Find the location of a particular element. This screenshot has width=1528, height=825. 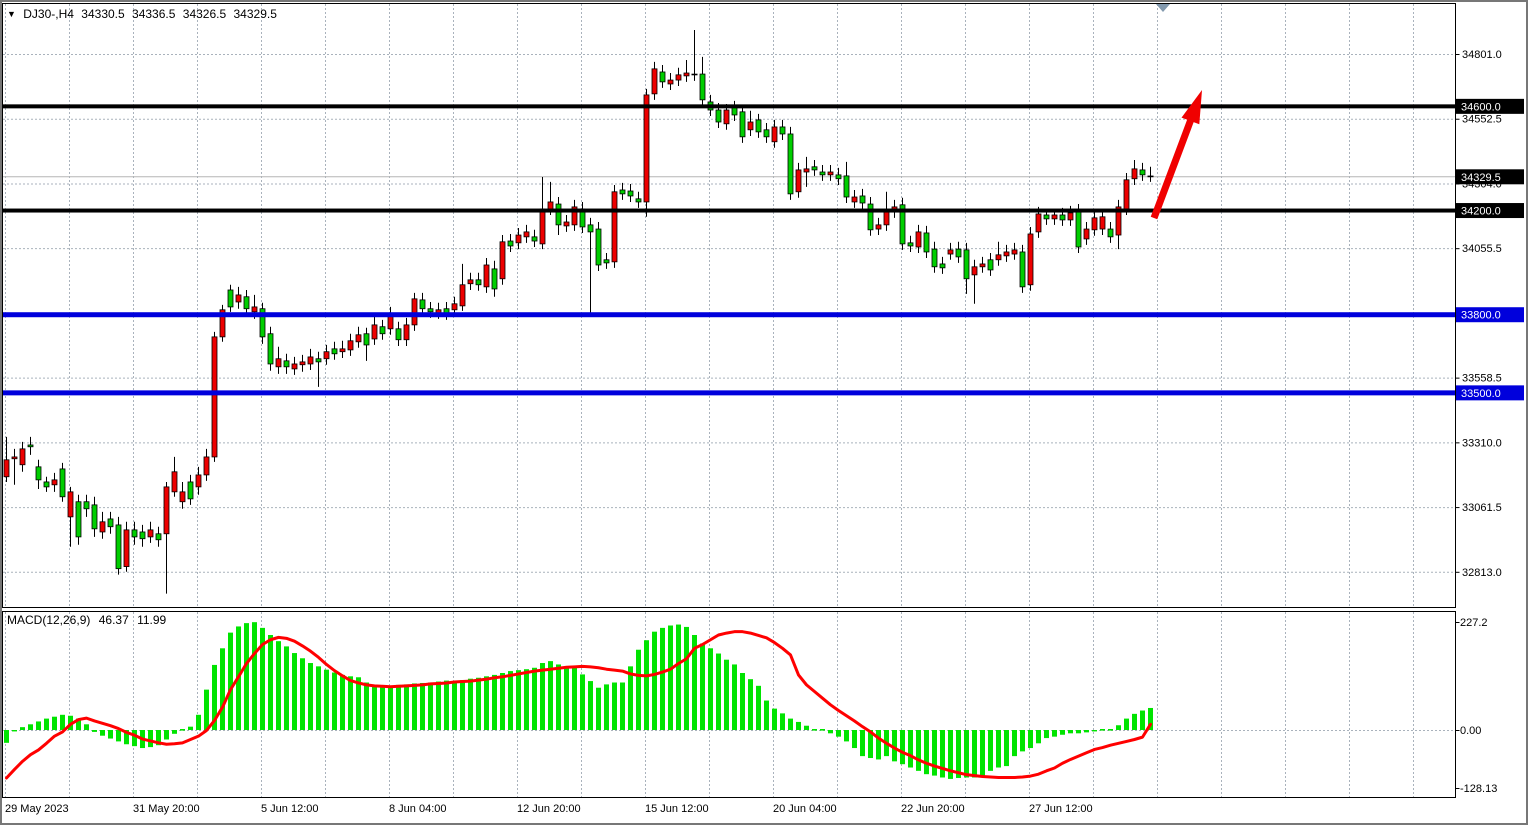

arrow-head is located at coordinates (1191, 107).